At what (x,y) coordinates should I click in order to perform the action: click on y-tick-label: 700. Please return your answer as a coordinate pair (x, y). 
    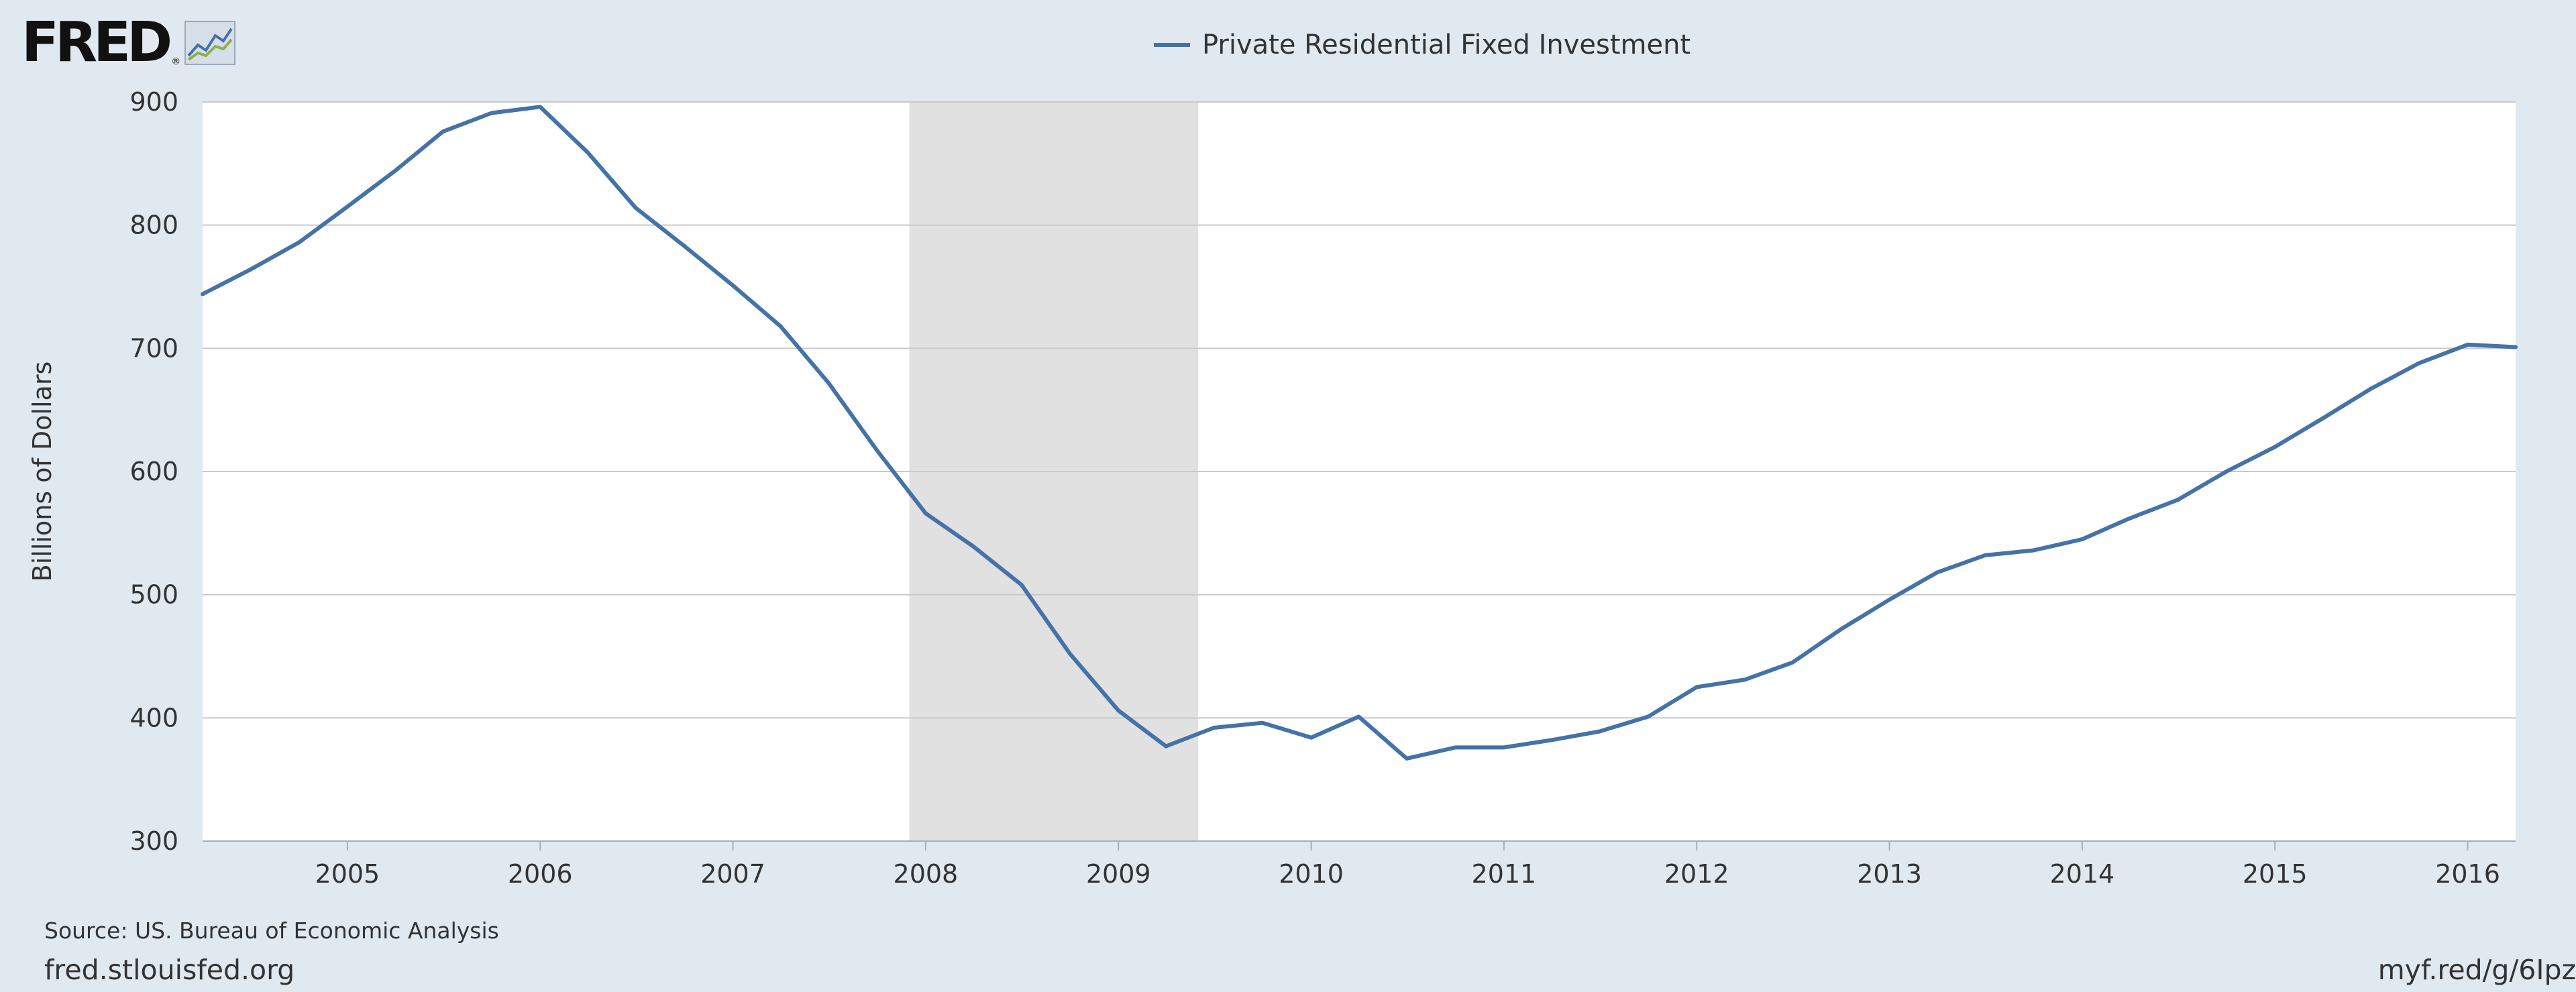
    Looking at the image, I should click on (153, 348).